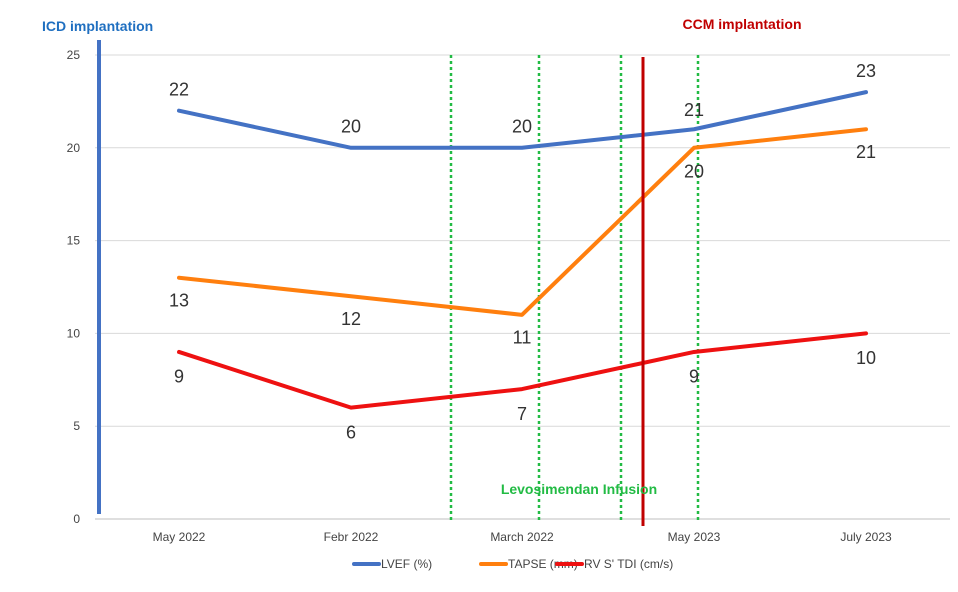 The height and width of the screenshot is (592, 958). I want to click on y-tick-label: 15, so click(74, 241).